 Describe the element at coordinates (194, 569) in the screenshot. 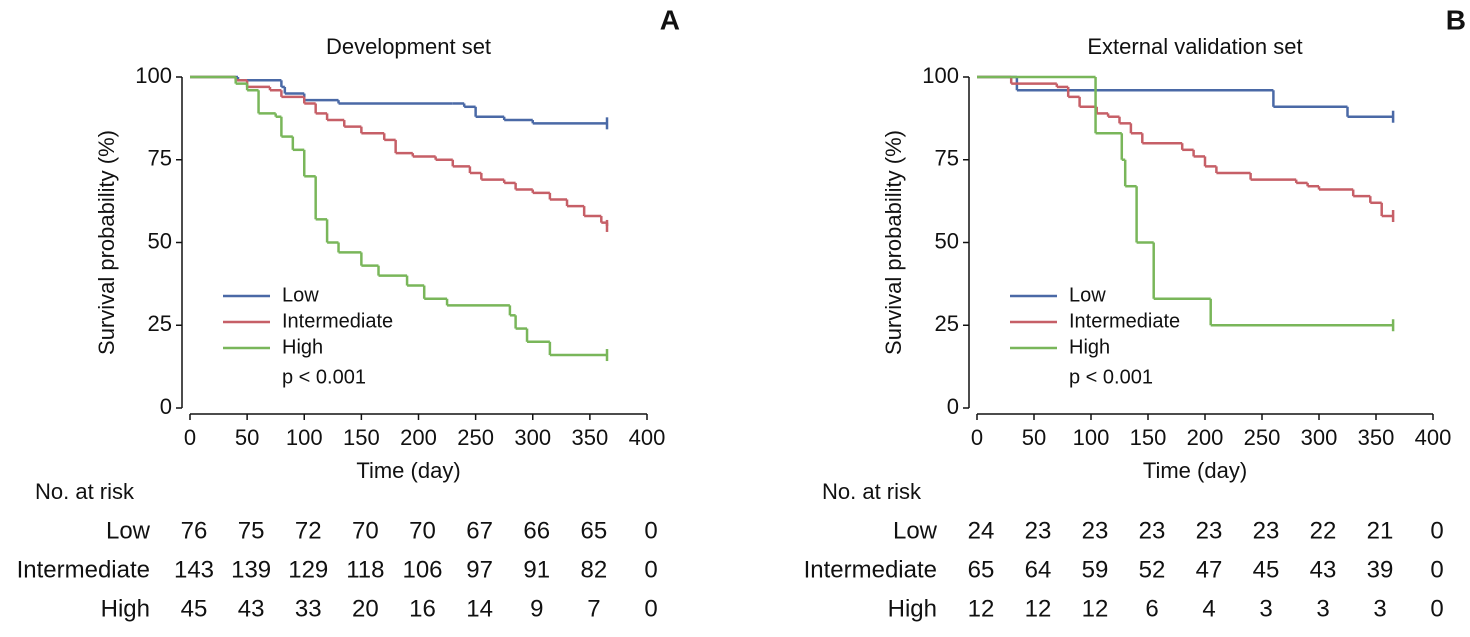

I see `risk-count: 143` at that location.